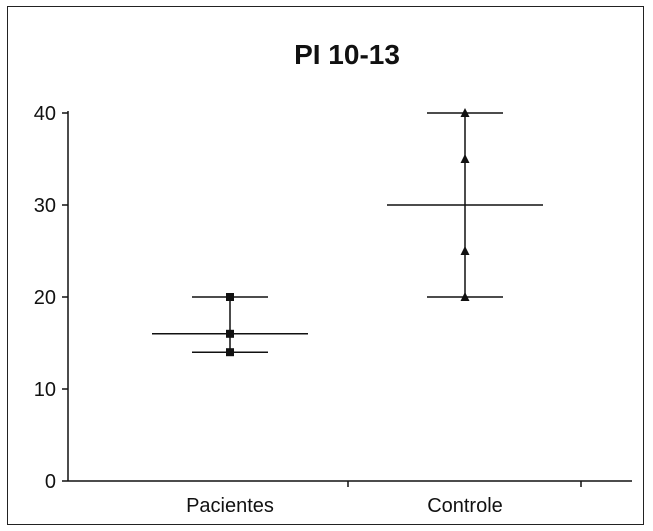 Image resolution: width=653 pixels, height=531 pixels. What do you see at coordinates (465, 506) in the screenshot?
I see `x-tick-label: Controle` at bounding box center [465, 506].